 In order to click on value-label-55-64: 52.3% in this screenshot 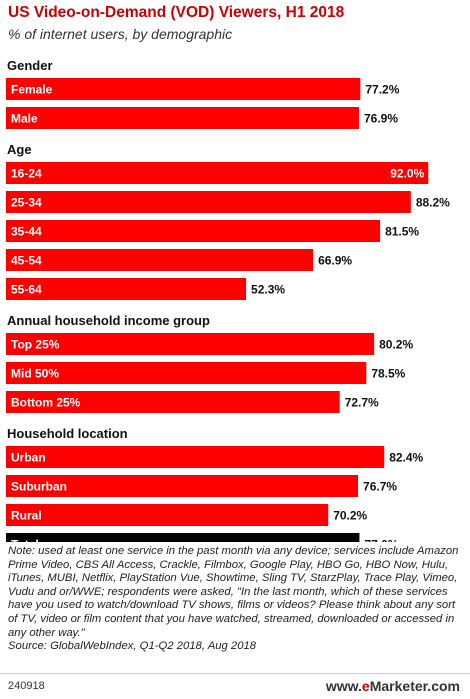, I will do `click(268, 290)`.